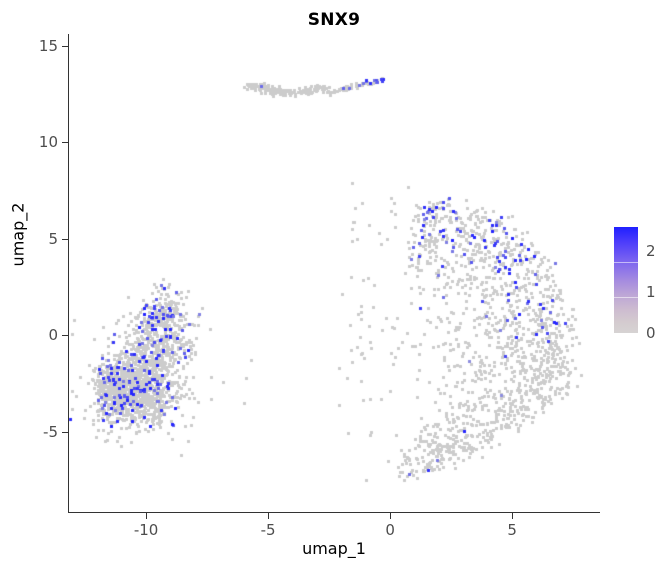 This screenshot has width=672, height=576. I want to click on y-axis-line, so click(68, 273).